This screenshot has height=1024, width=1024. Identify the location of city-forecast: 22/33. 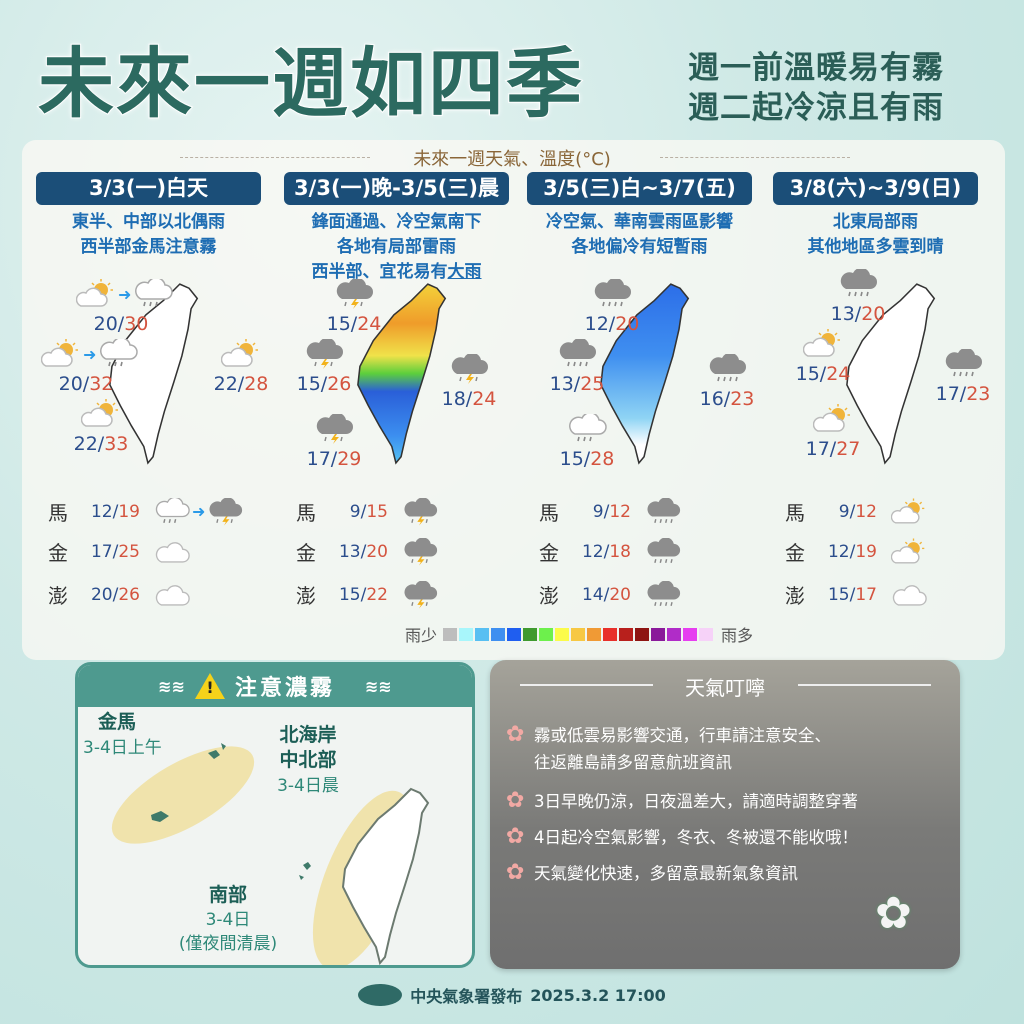
(101, 427).